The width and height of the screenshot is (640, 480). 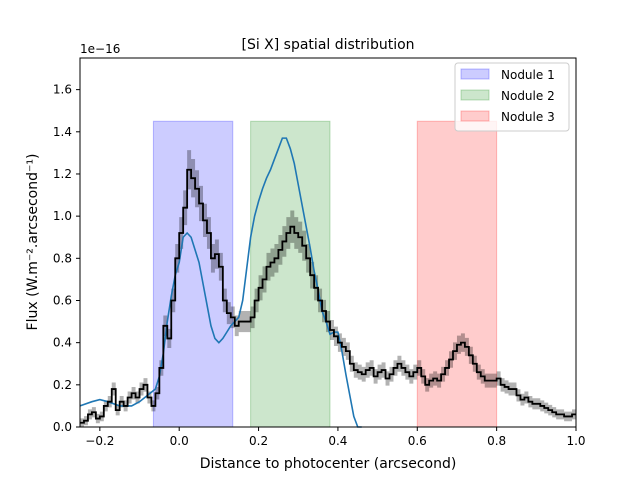 I want to click on legend-label-nodule-1: Nodule 1, so click(x=528, y=75).